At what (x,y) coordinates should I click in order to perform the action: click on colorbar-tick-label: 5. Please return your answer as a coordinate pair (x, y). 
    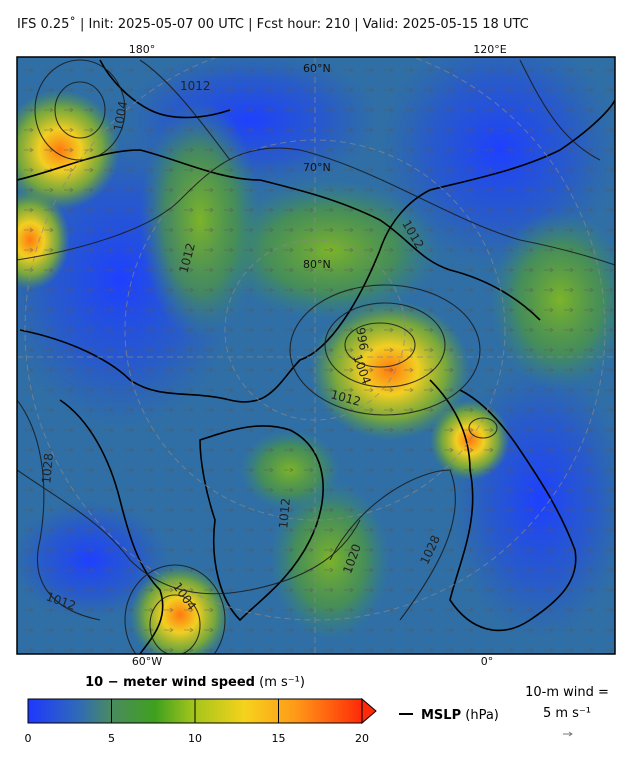
    Looking at the image, I should click on (111, 738).